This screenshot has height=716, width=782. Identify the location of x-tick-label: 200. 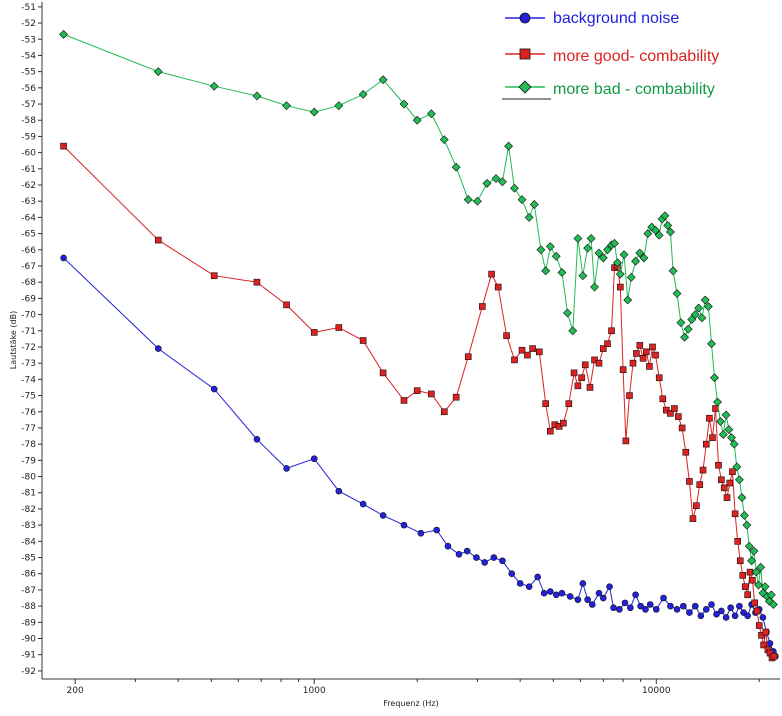
(75, 691).